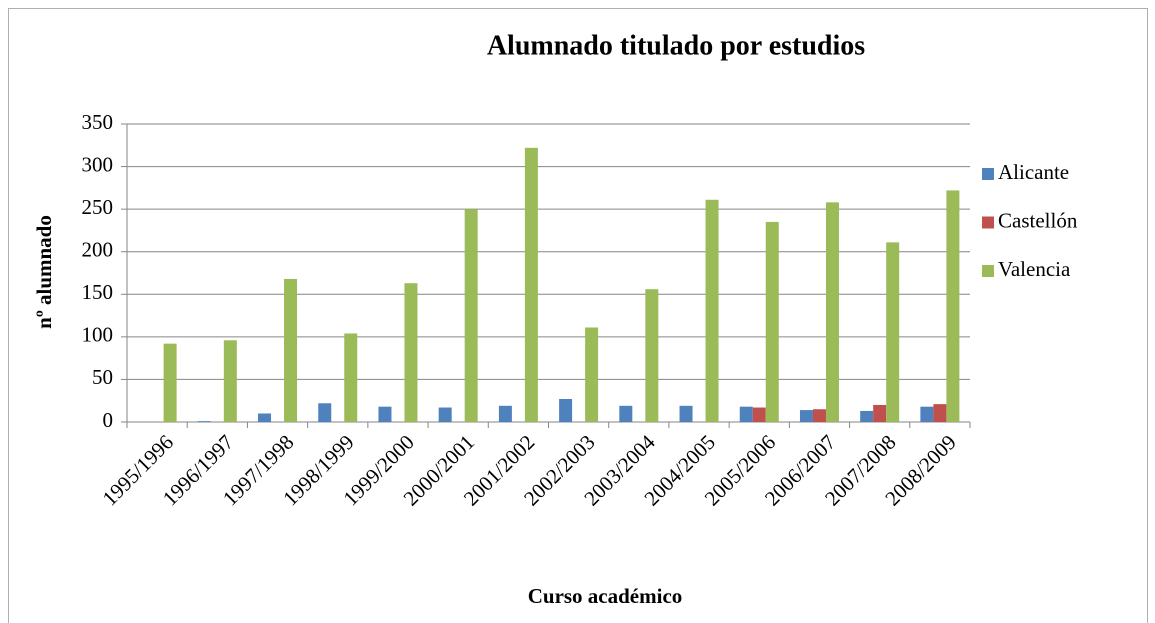 The image size is (1155, 623). Describe the element at coordinates (98, 207) in the screenshot. I see `y-tick-label: 250` at that location.